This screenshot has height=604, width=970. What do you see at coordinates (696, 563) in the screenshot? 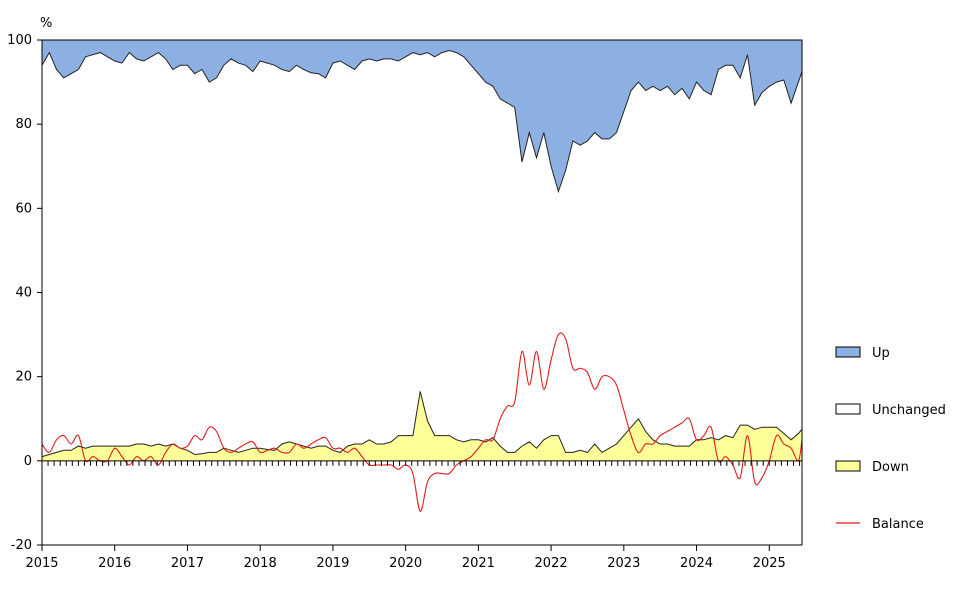
I see `x-tick-label: 2024` at bounding box center [696, 563].